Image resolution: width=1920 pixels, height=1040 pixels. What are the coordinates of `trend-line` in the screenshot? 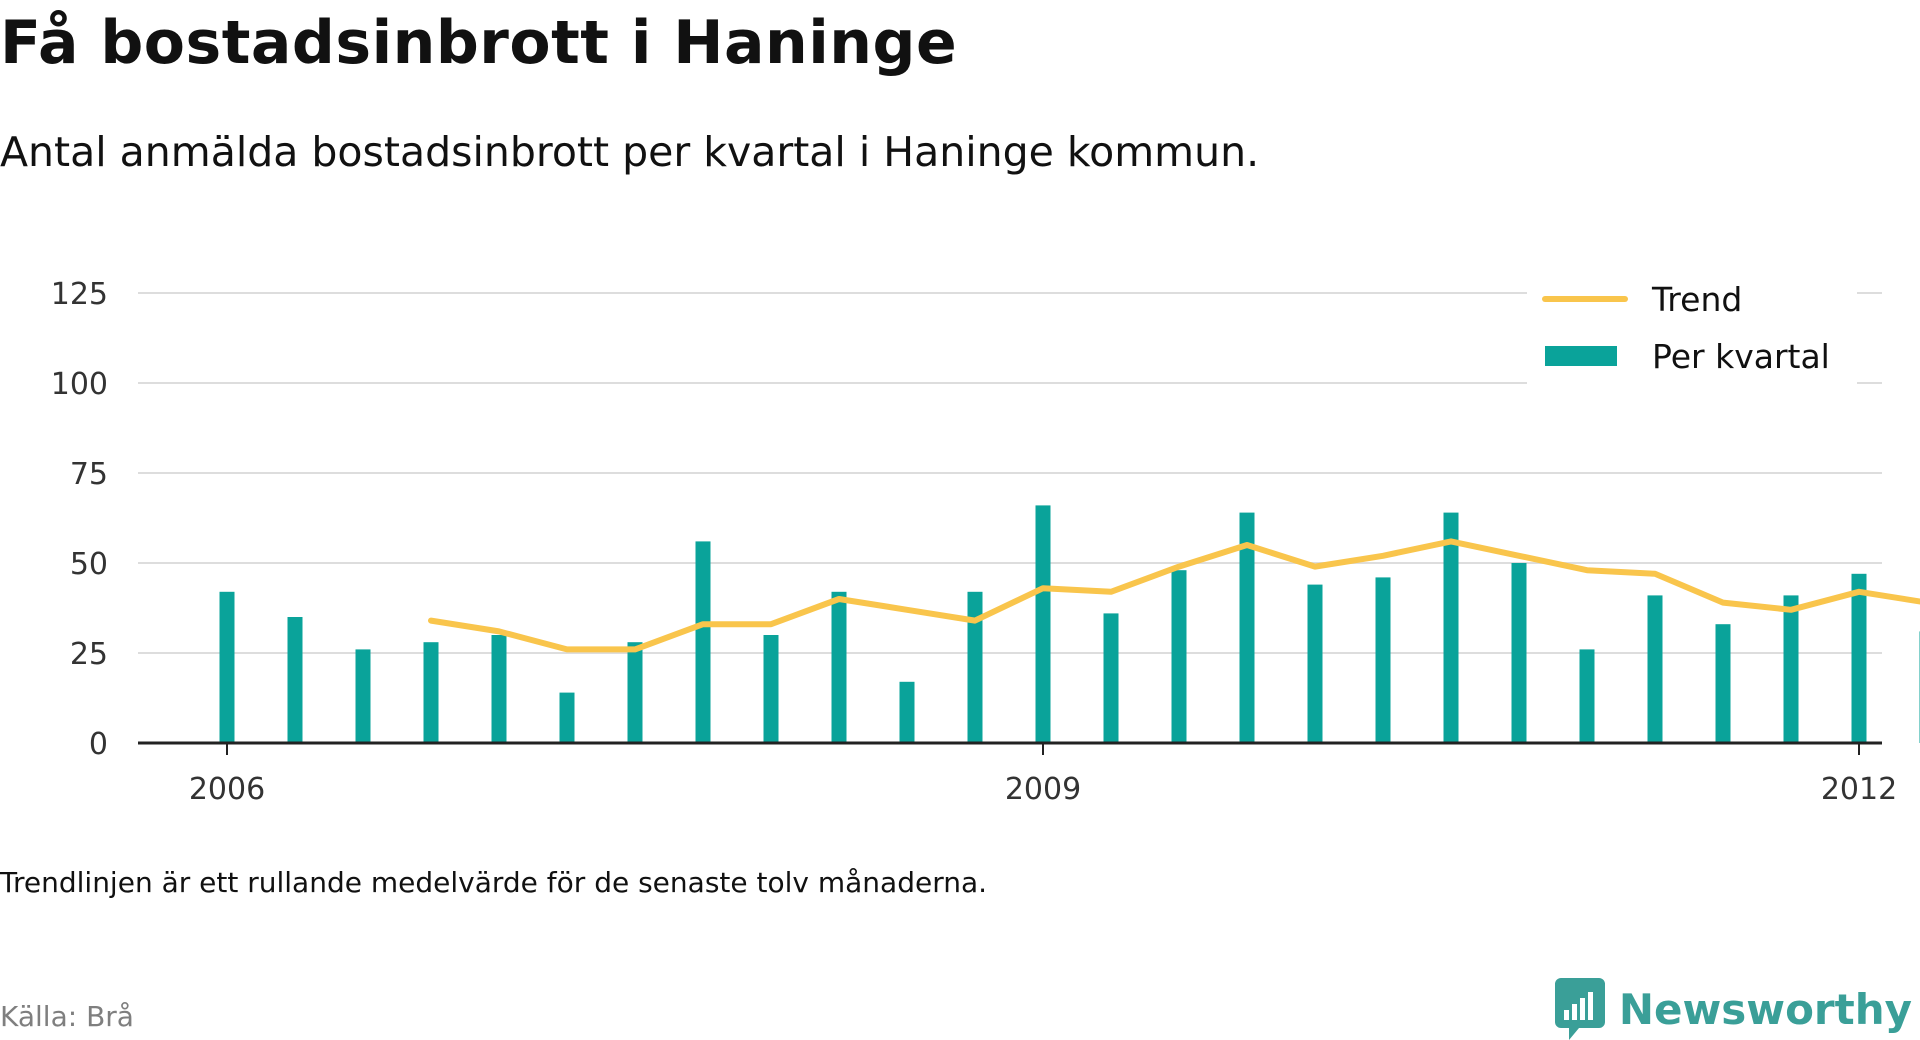 It's located at (1174, 595).